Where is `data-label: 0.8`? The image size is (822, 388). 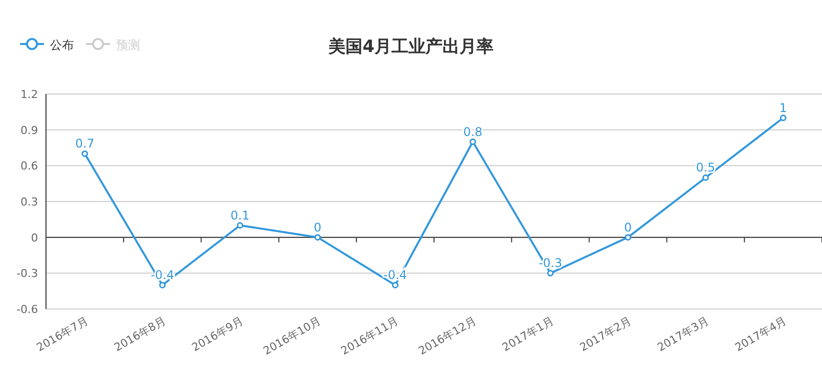 data-label: 0.8 is located at coordinates (472, 131).